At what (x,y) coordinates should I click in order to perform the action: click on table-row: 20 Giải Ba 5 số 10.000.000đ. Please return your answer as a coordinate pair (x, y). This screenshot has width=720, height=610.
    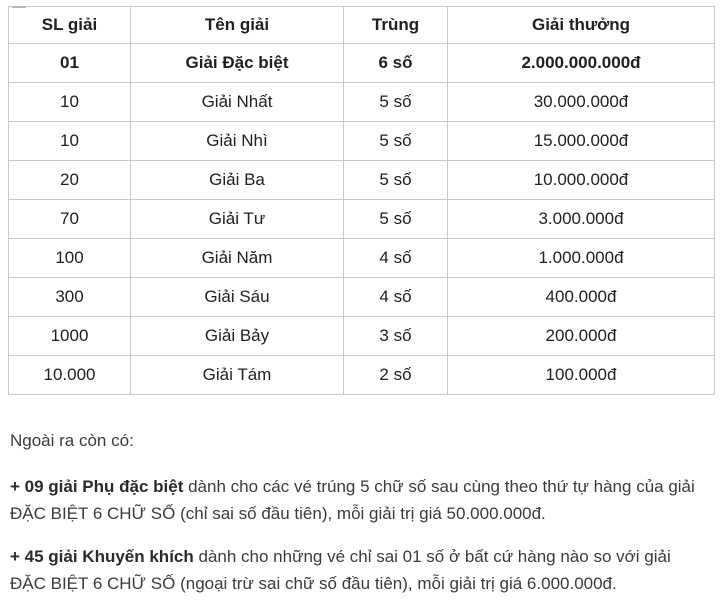
    Looking at the image, I should click on (361, 180).